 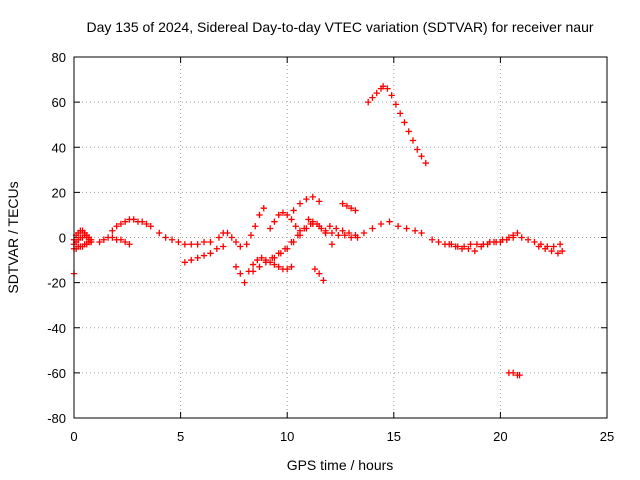 What do you see at coordinates (56, 373) in the screenshot?
I see `y-tick-label: -60` at bounding box center [56, 373].